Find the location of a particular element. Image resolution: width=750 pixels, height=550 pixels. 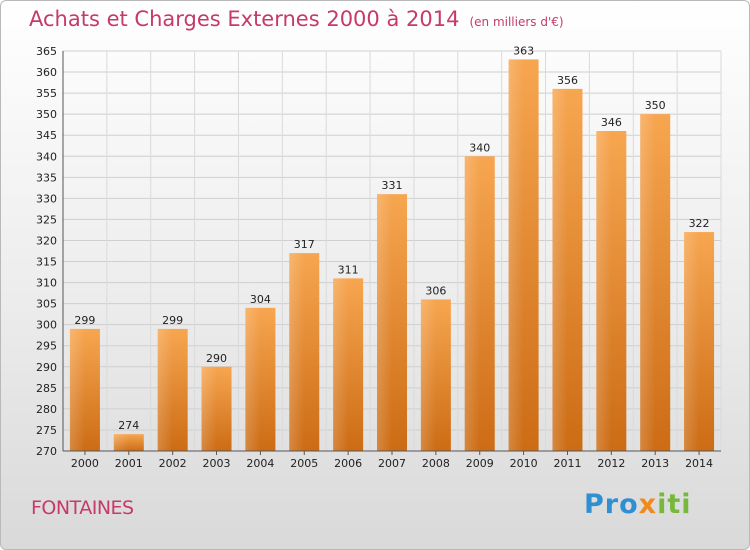

x-tick-label: 2007 is located at coordinates (392, 463).